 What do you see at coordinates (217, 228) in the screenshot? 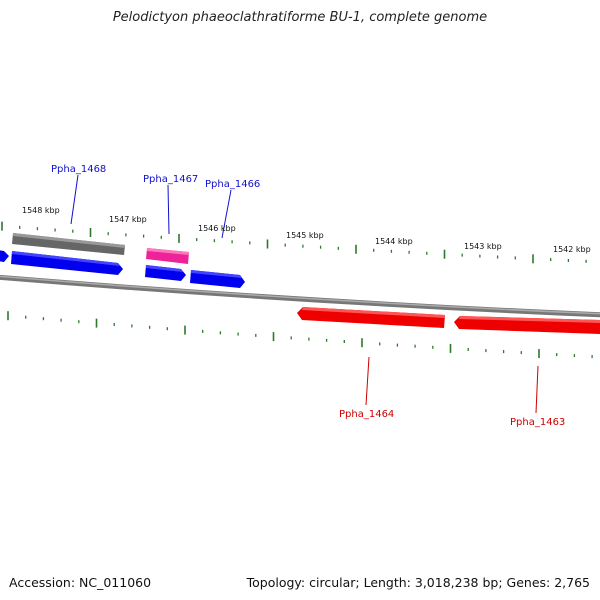
I see `kbp-label: 1546 kbp` at bounding box center [217, 228].